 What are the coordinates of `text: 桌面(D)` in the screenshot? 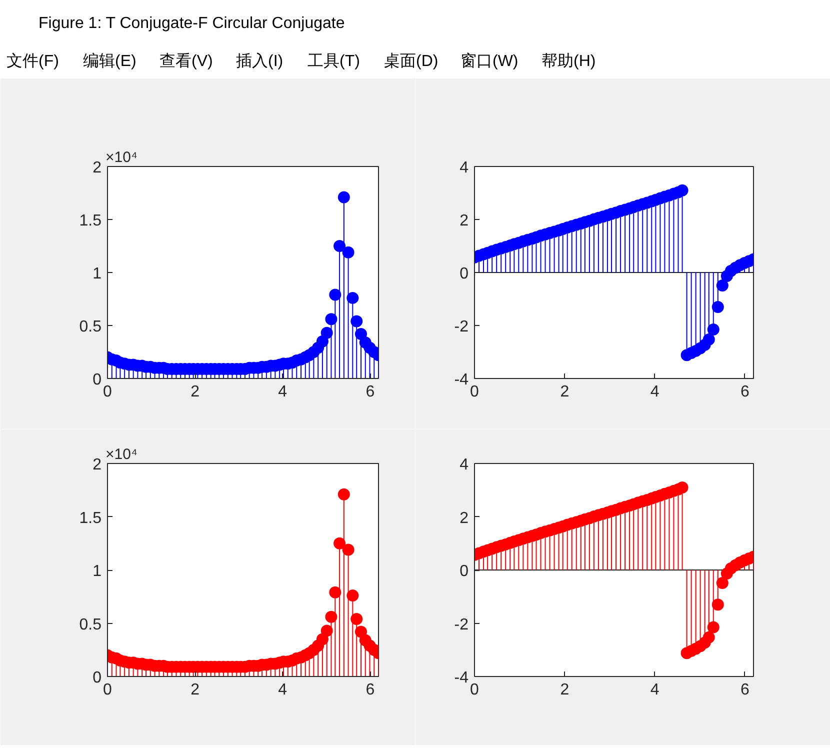 It's located at (411, 61).